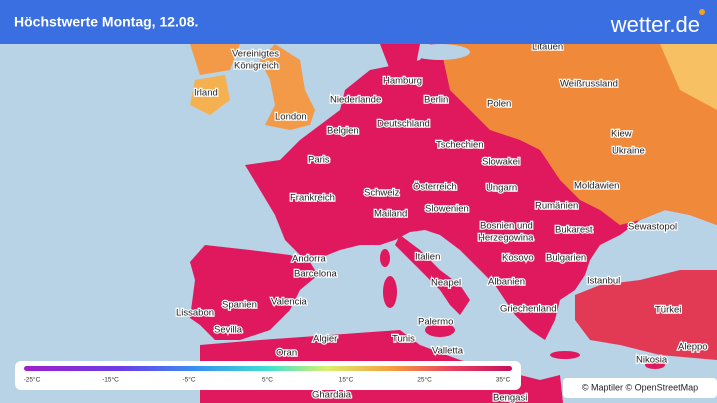 This screenshot has width=717, height=403. Describe the element at coordinates (603, 281) in the screenshot. I see `place-label: Istanbul` at that location.